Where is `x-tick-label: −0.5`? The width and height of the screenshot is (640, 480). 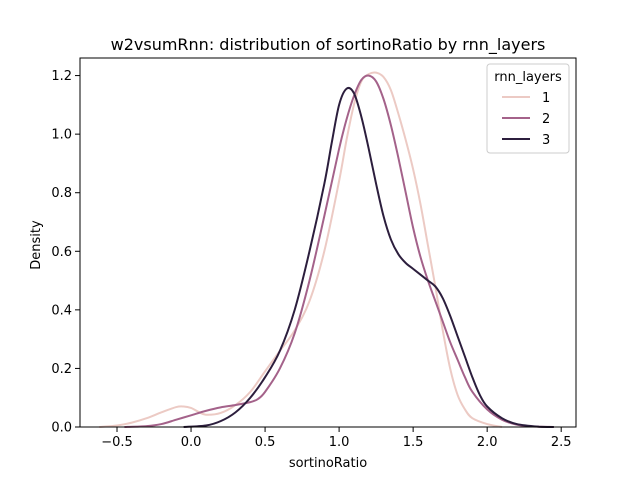 x-tick-label: −0.5 is located at coordinates (117, 442).